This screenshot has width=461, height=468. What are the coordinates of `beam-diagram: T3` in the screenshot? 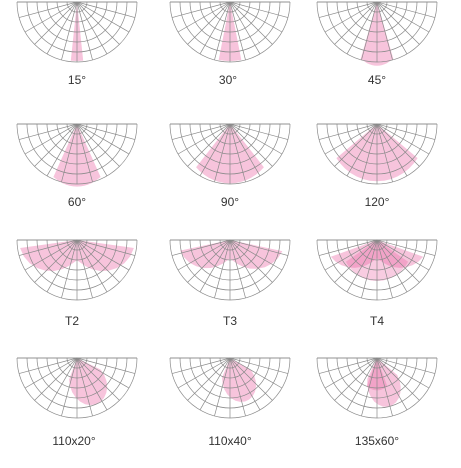 It's located at (230, 283).